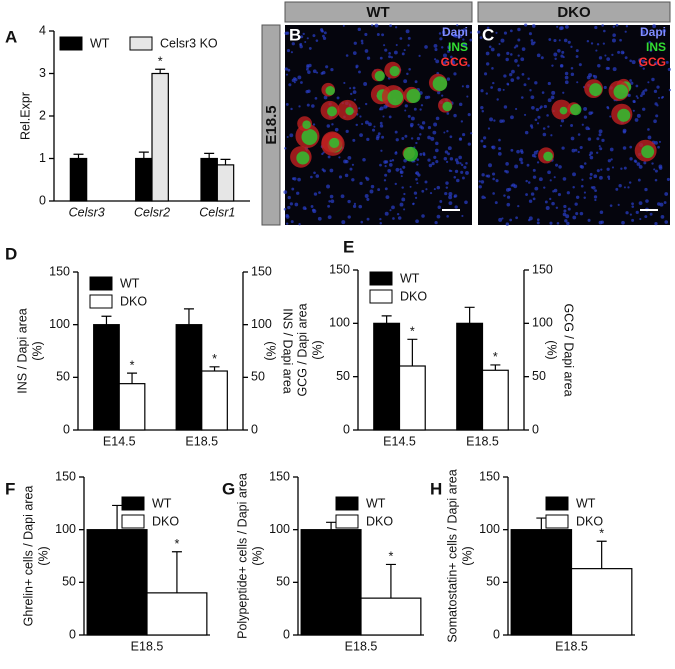 The image size is (675, 669). What do you see at coordinates (379, 521) in the screenshot?
I see `legend-label: DKO` at bounding box center [379, 521].